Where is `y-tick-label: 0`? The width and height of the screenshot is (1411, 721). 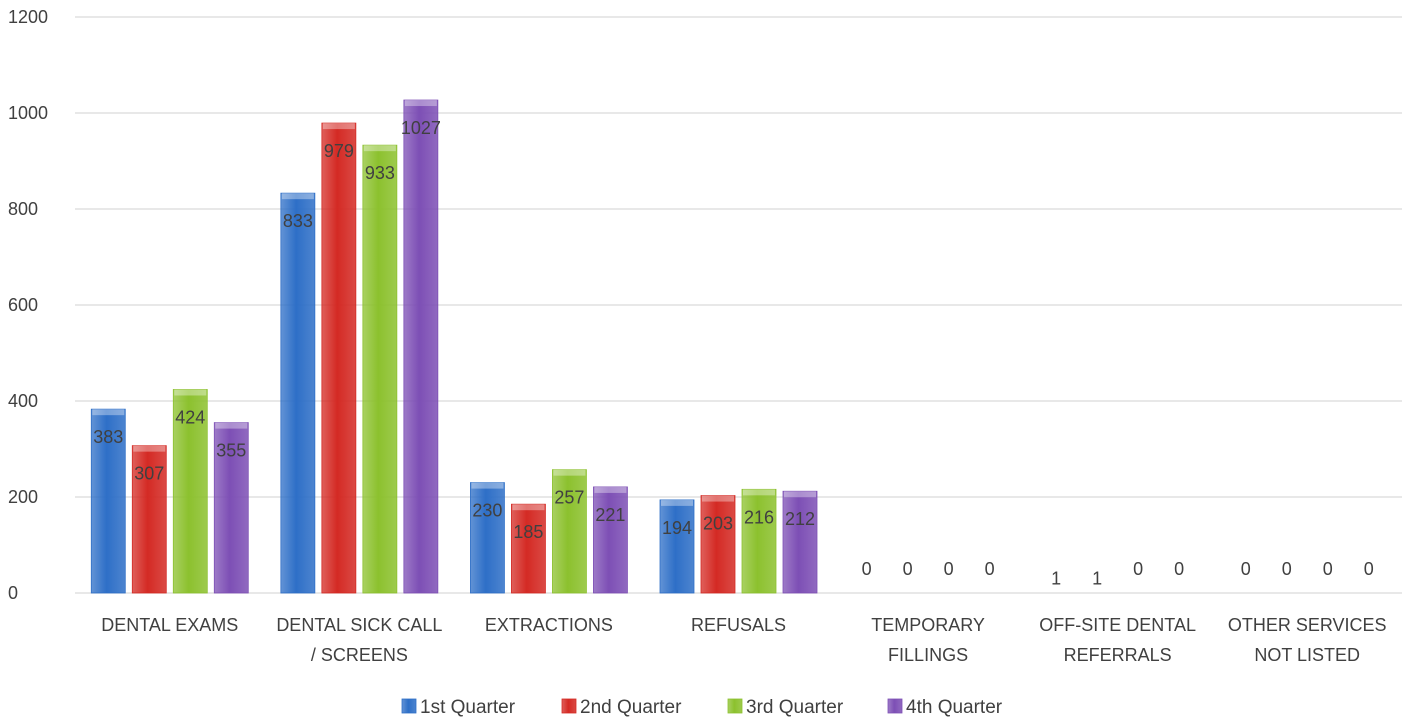 y-tick-label: 0 is located at coordinates (13, 593).